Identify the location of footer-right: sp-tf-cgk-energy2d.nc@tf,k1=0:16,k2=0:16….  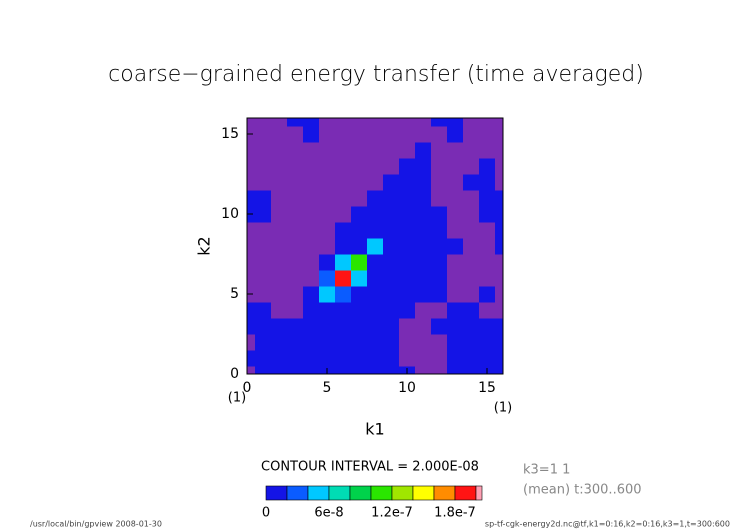
(607, 524).